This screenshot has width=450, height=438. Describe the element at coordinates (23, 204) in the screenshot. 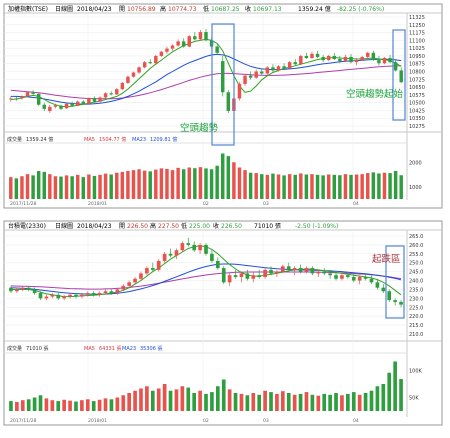

I see `date-label: 2017/11/28` at that location.